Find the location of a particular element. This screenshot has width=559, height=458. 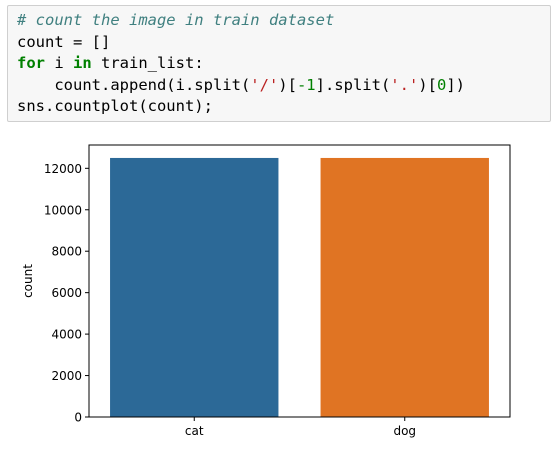

code-line-2: count = [] is located at coordinates (241, 43).